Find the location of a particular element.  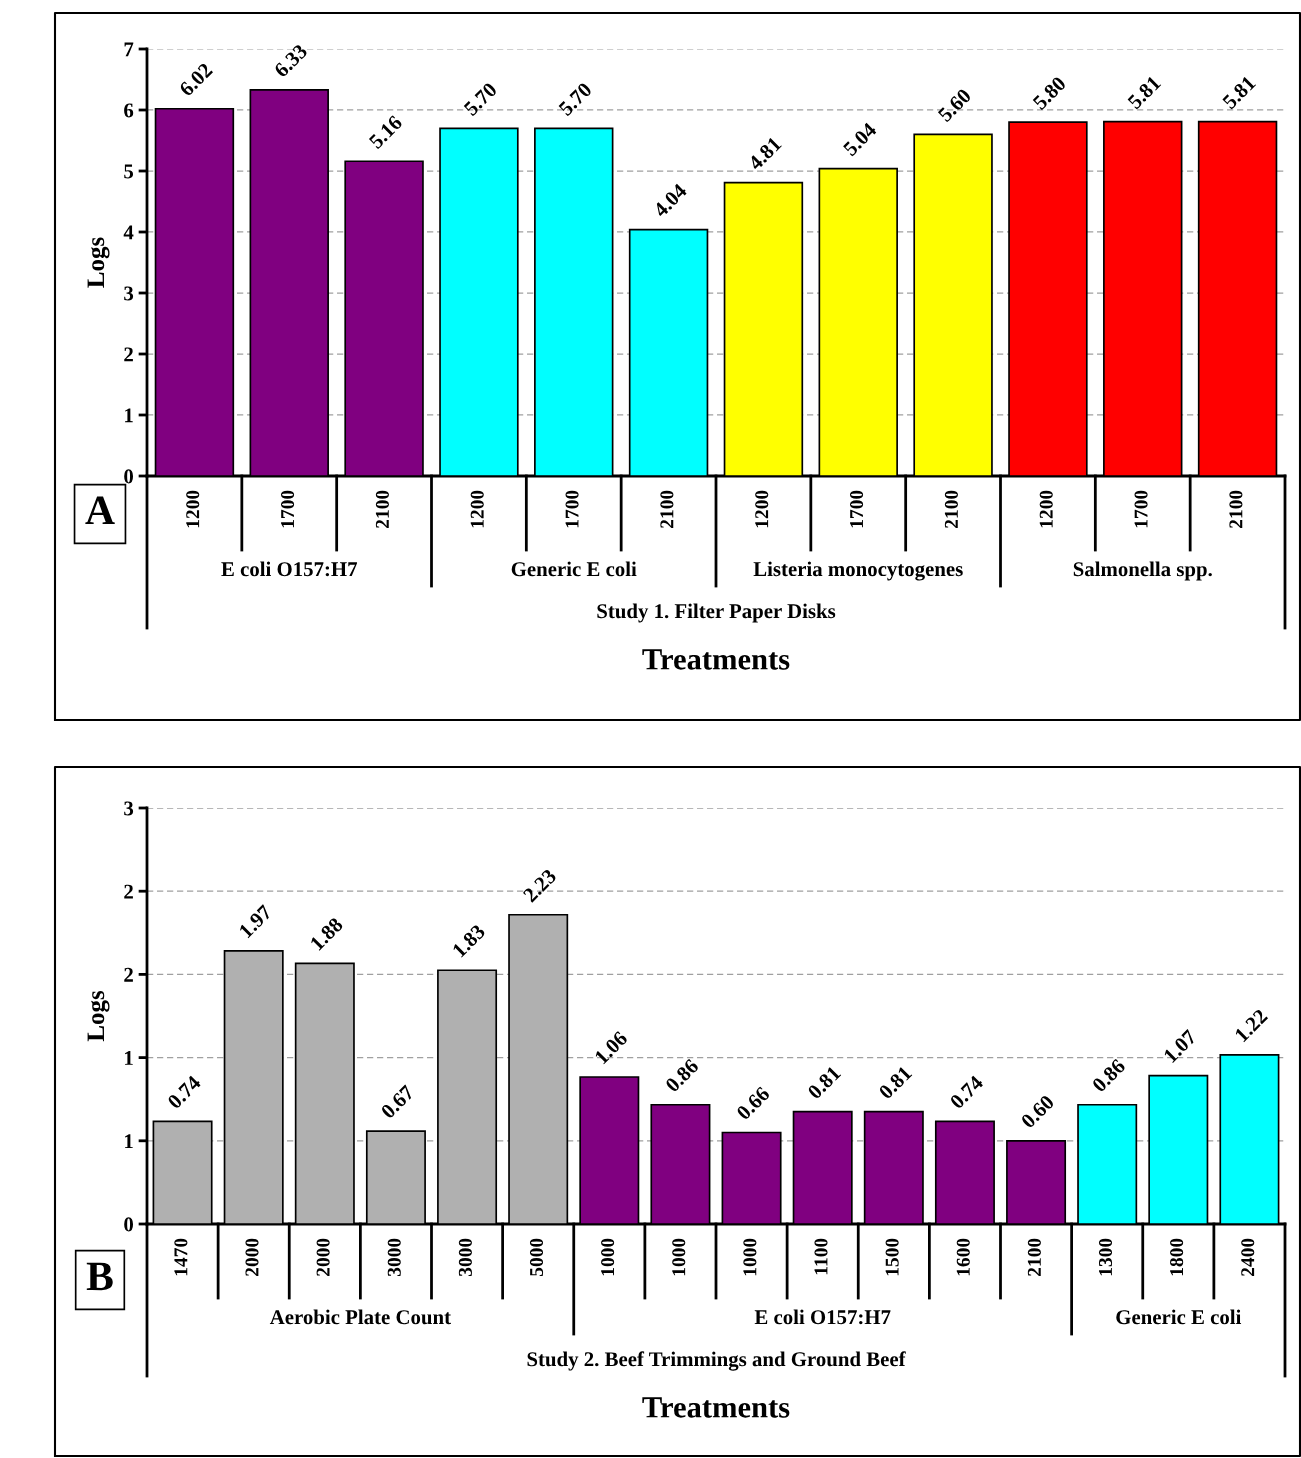

text: Study 2. Beef Trimmings and Ground Beef is located at coordinates (716, 1361).